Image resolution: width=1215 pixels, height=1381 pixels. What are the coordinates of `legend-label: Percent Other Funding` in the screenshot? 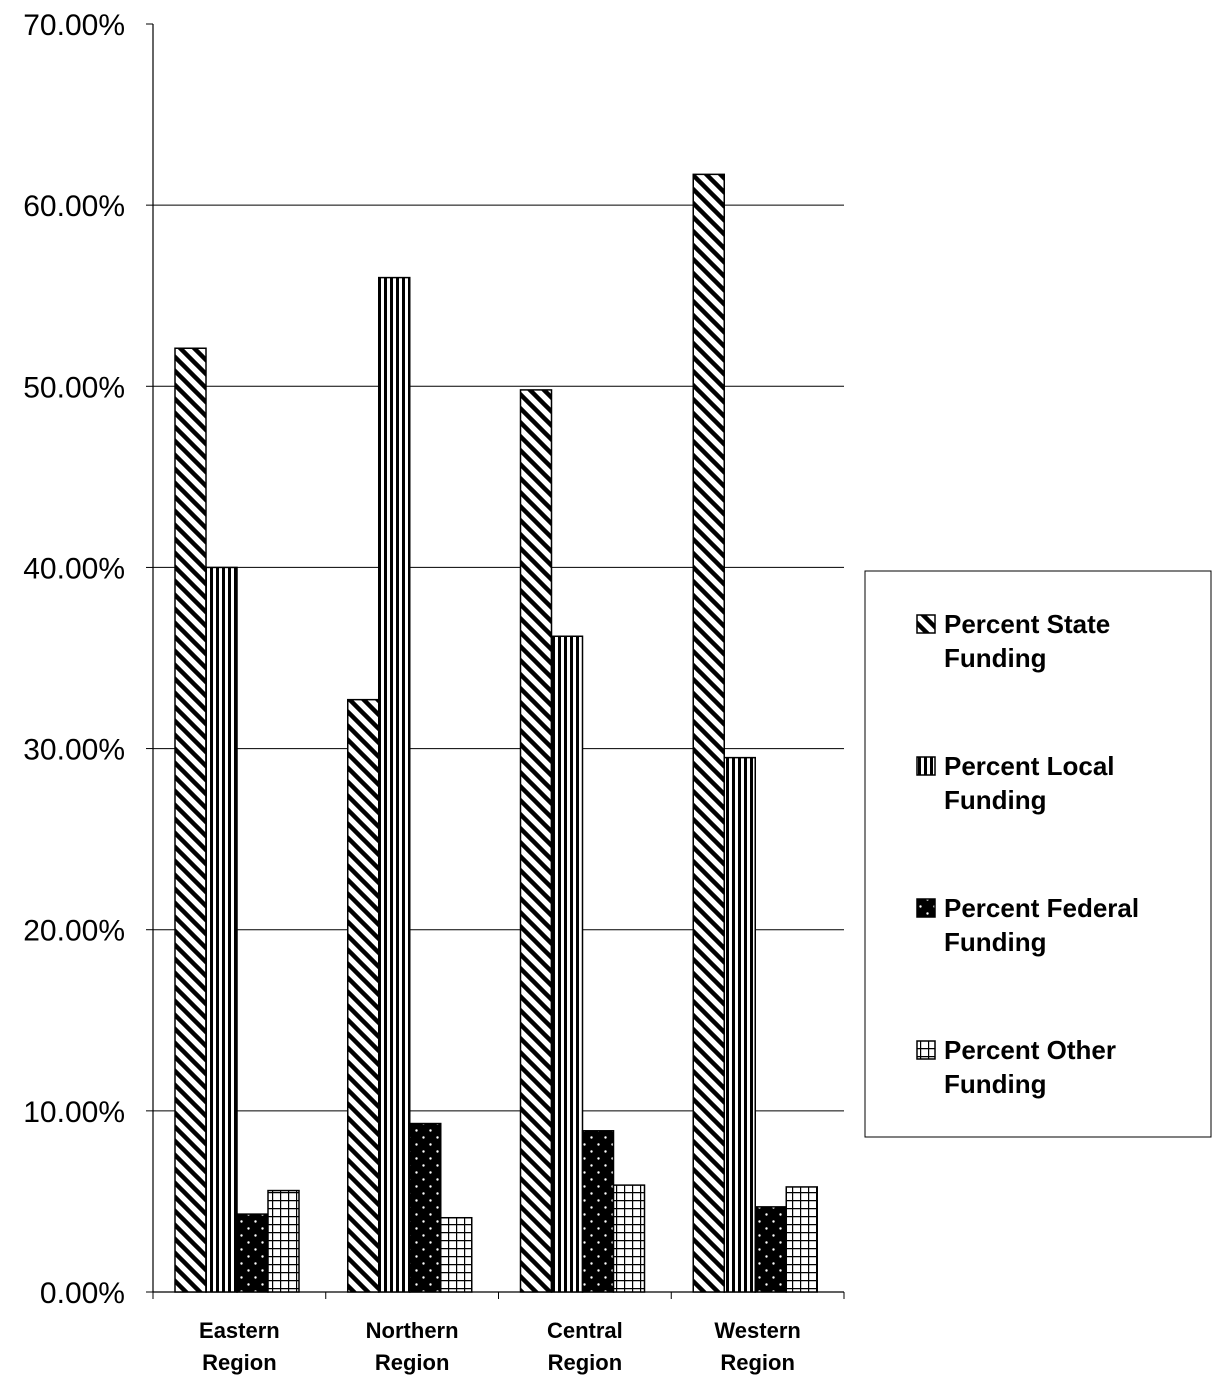 It's located at (1030, 1067).